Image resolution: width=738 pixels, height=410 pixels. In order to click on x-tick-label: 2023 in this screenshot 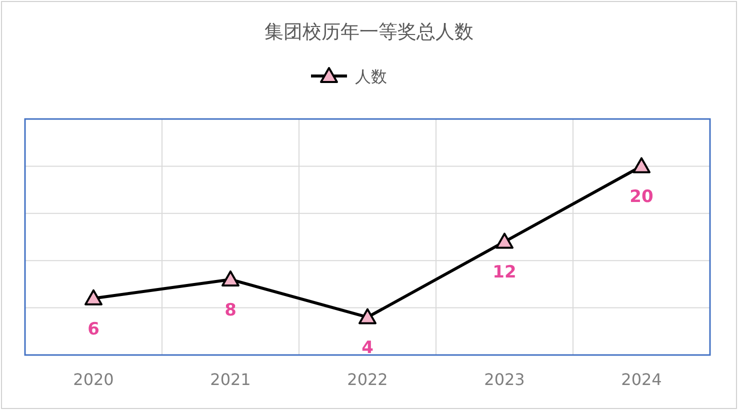, I will do `click(504, 379)`.